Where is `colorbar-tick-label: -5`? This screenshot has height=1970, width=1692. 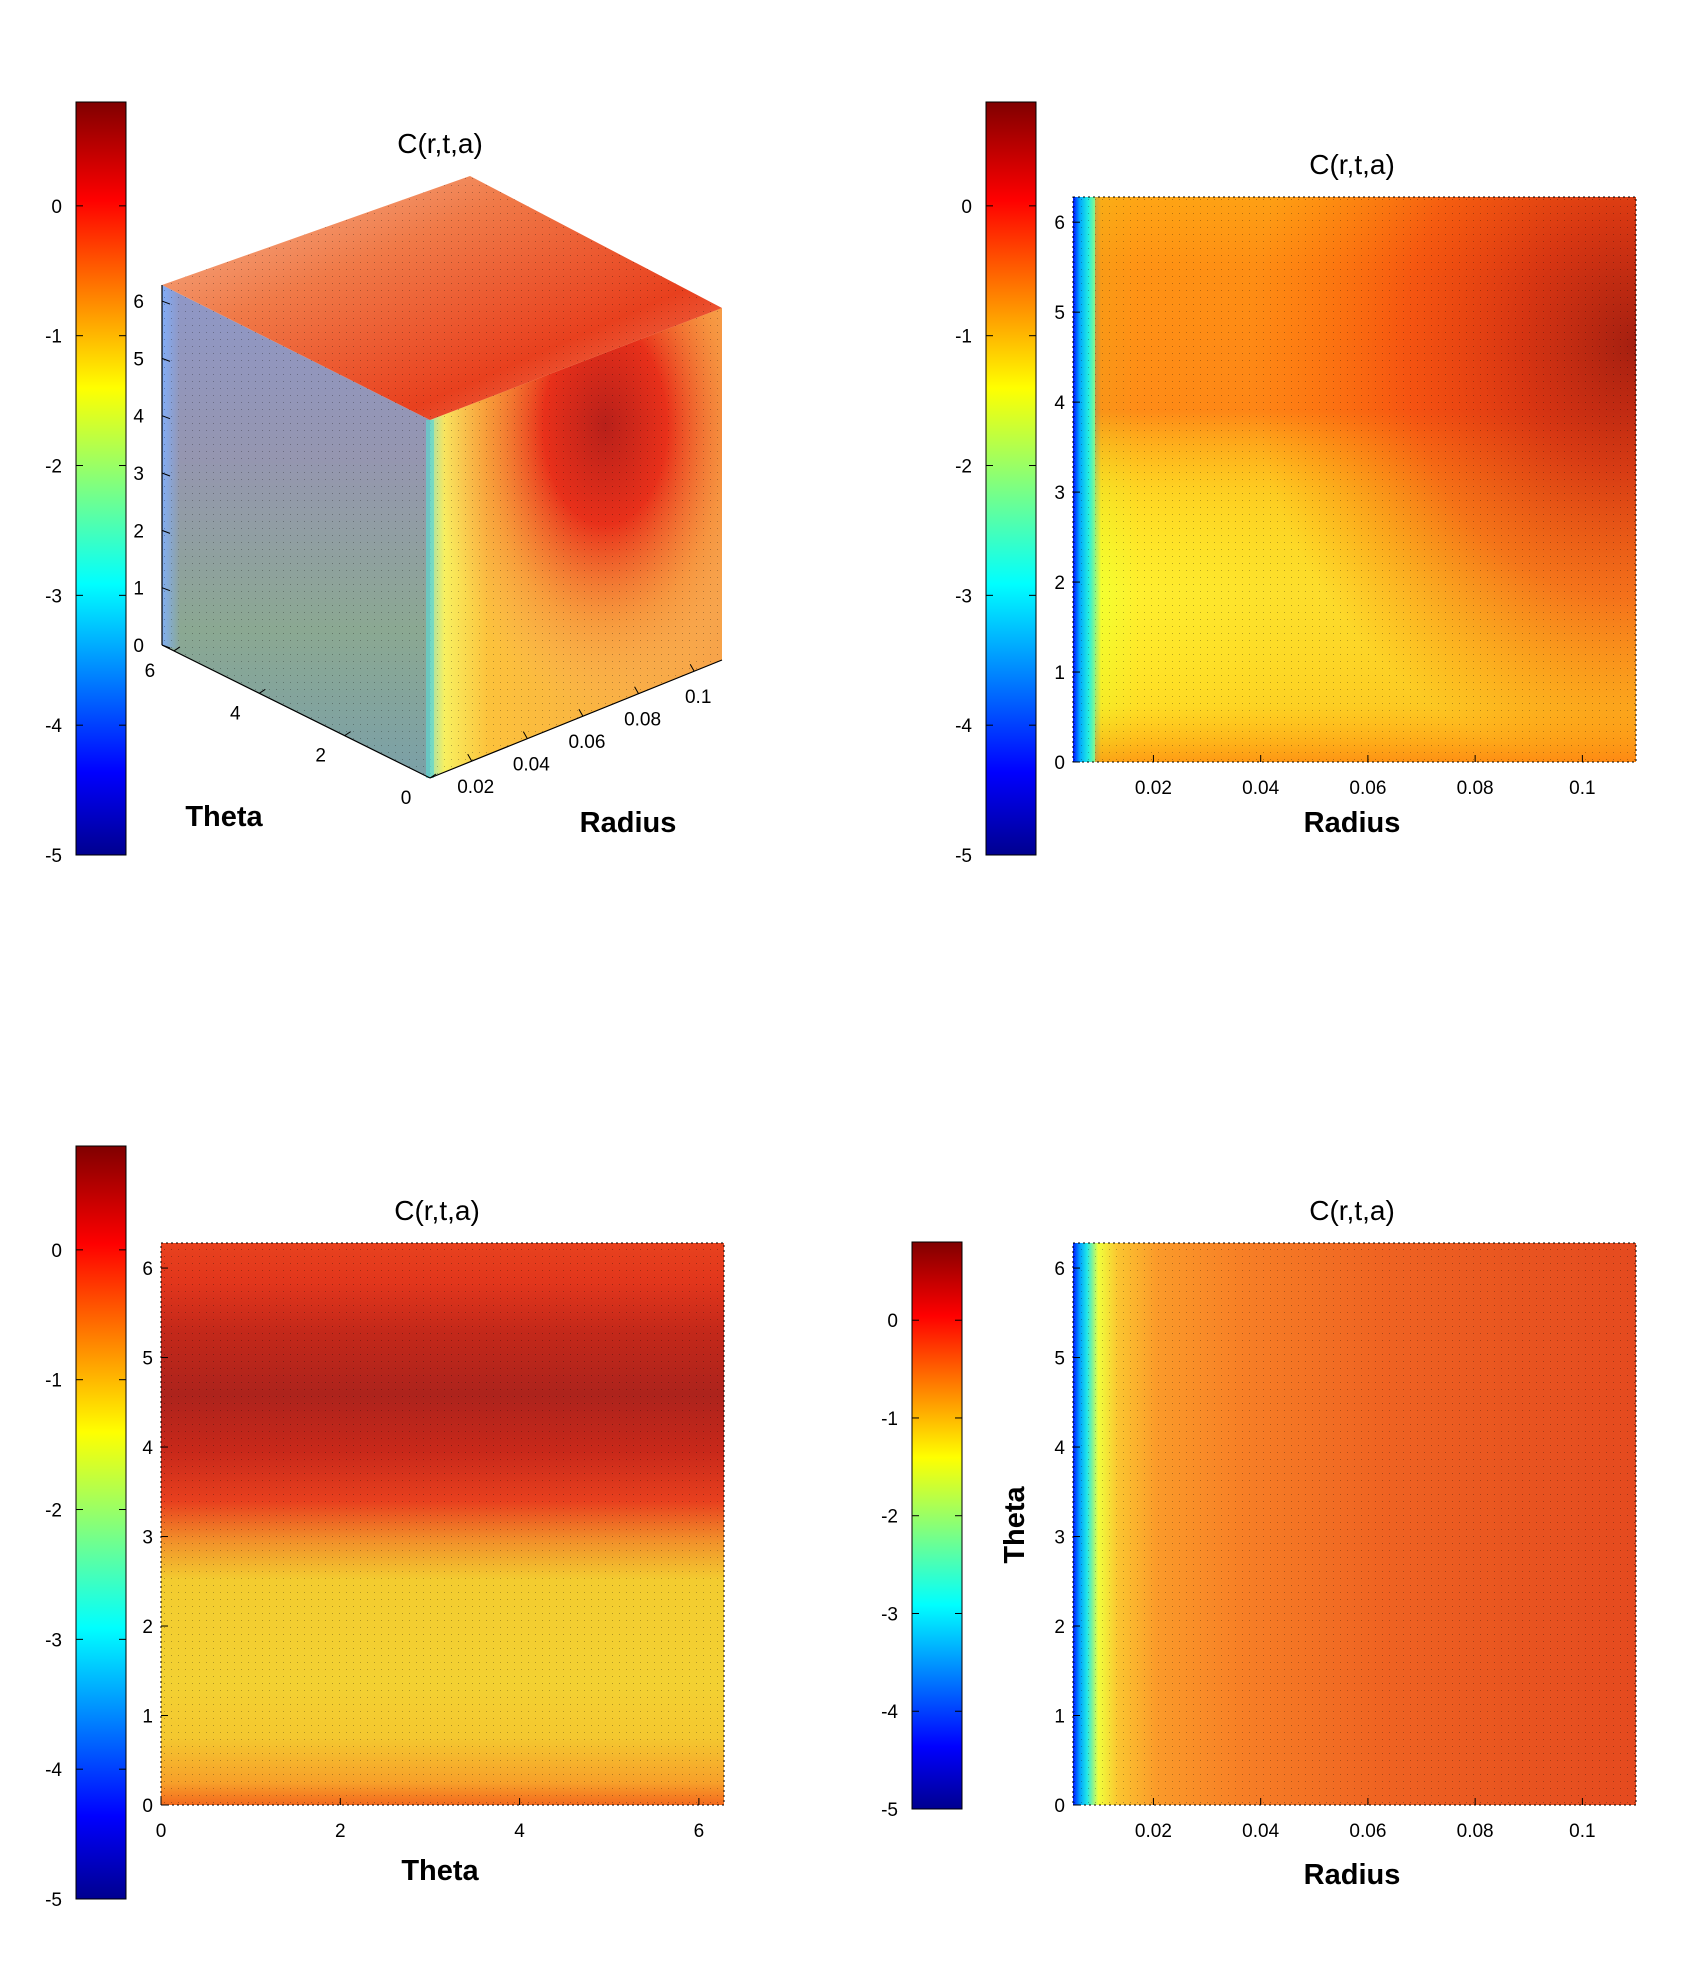 colorbar-tick-label: -5 is located at coordinates (53, 1900).